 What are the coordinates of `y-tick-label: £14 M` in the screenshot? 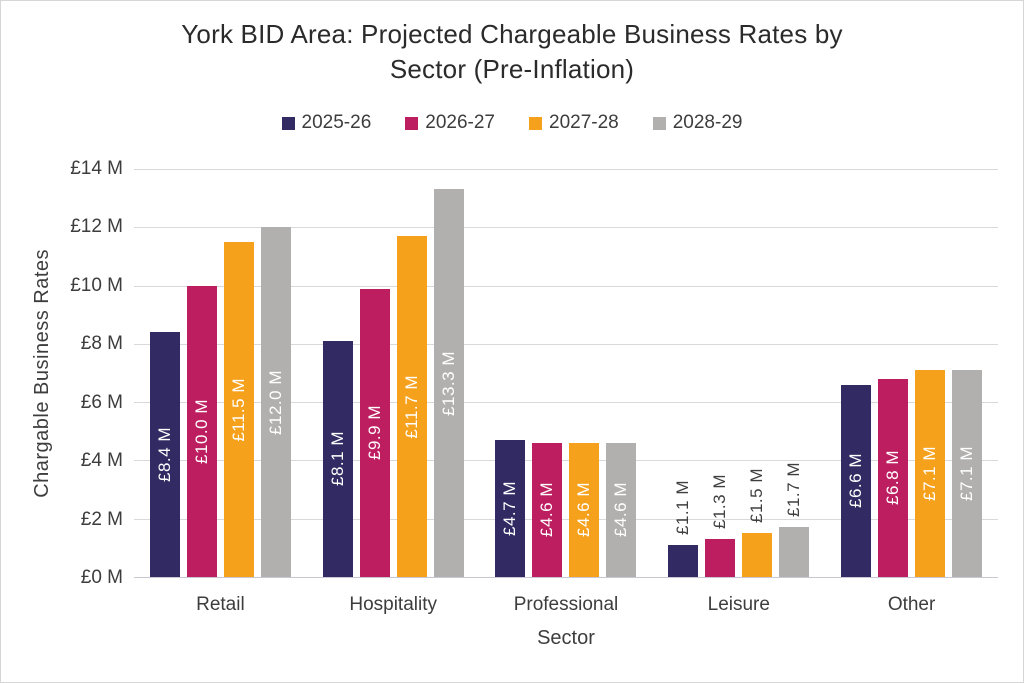 It's located at (96, 168).